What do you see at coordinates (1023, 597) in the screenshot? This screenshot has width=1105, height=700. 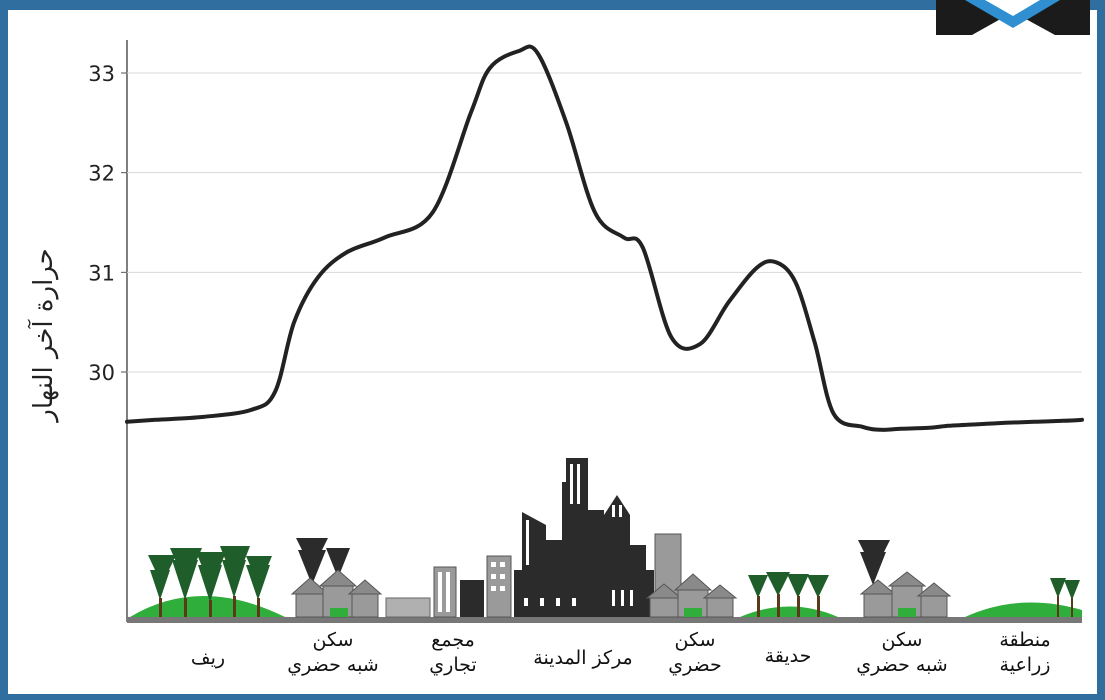 I see `farmland` at bounding box center [1023, 597].